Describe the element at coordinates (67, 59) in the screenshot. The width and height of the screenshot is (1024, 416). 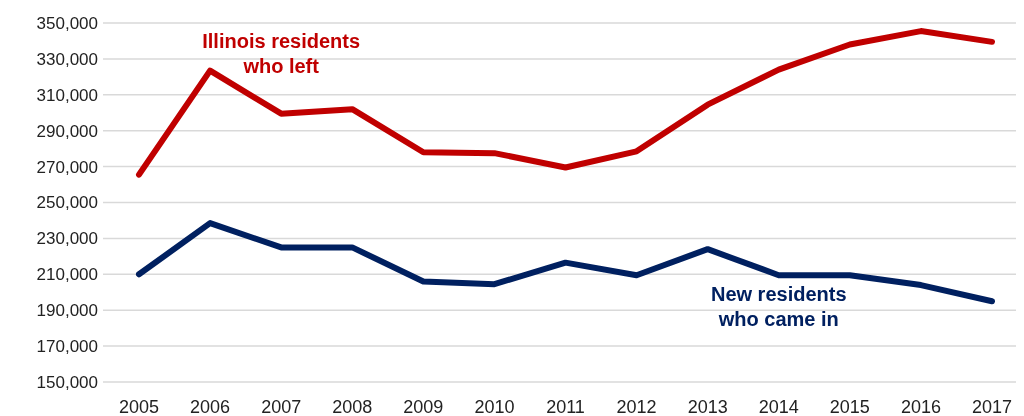
I see `y-tick-label: 330,000` at that location.